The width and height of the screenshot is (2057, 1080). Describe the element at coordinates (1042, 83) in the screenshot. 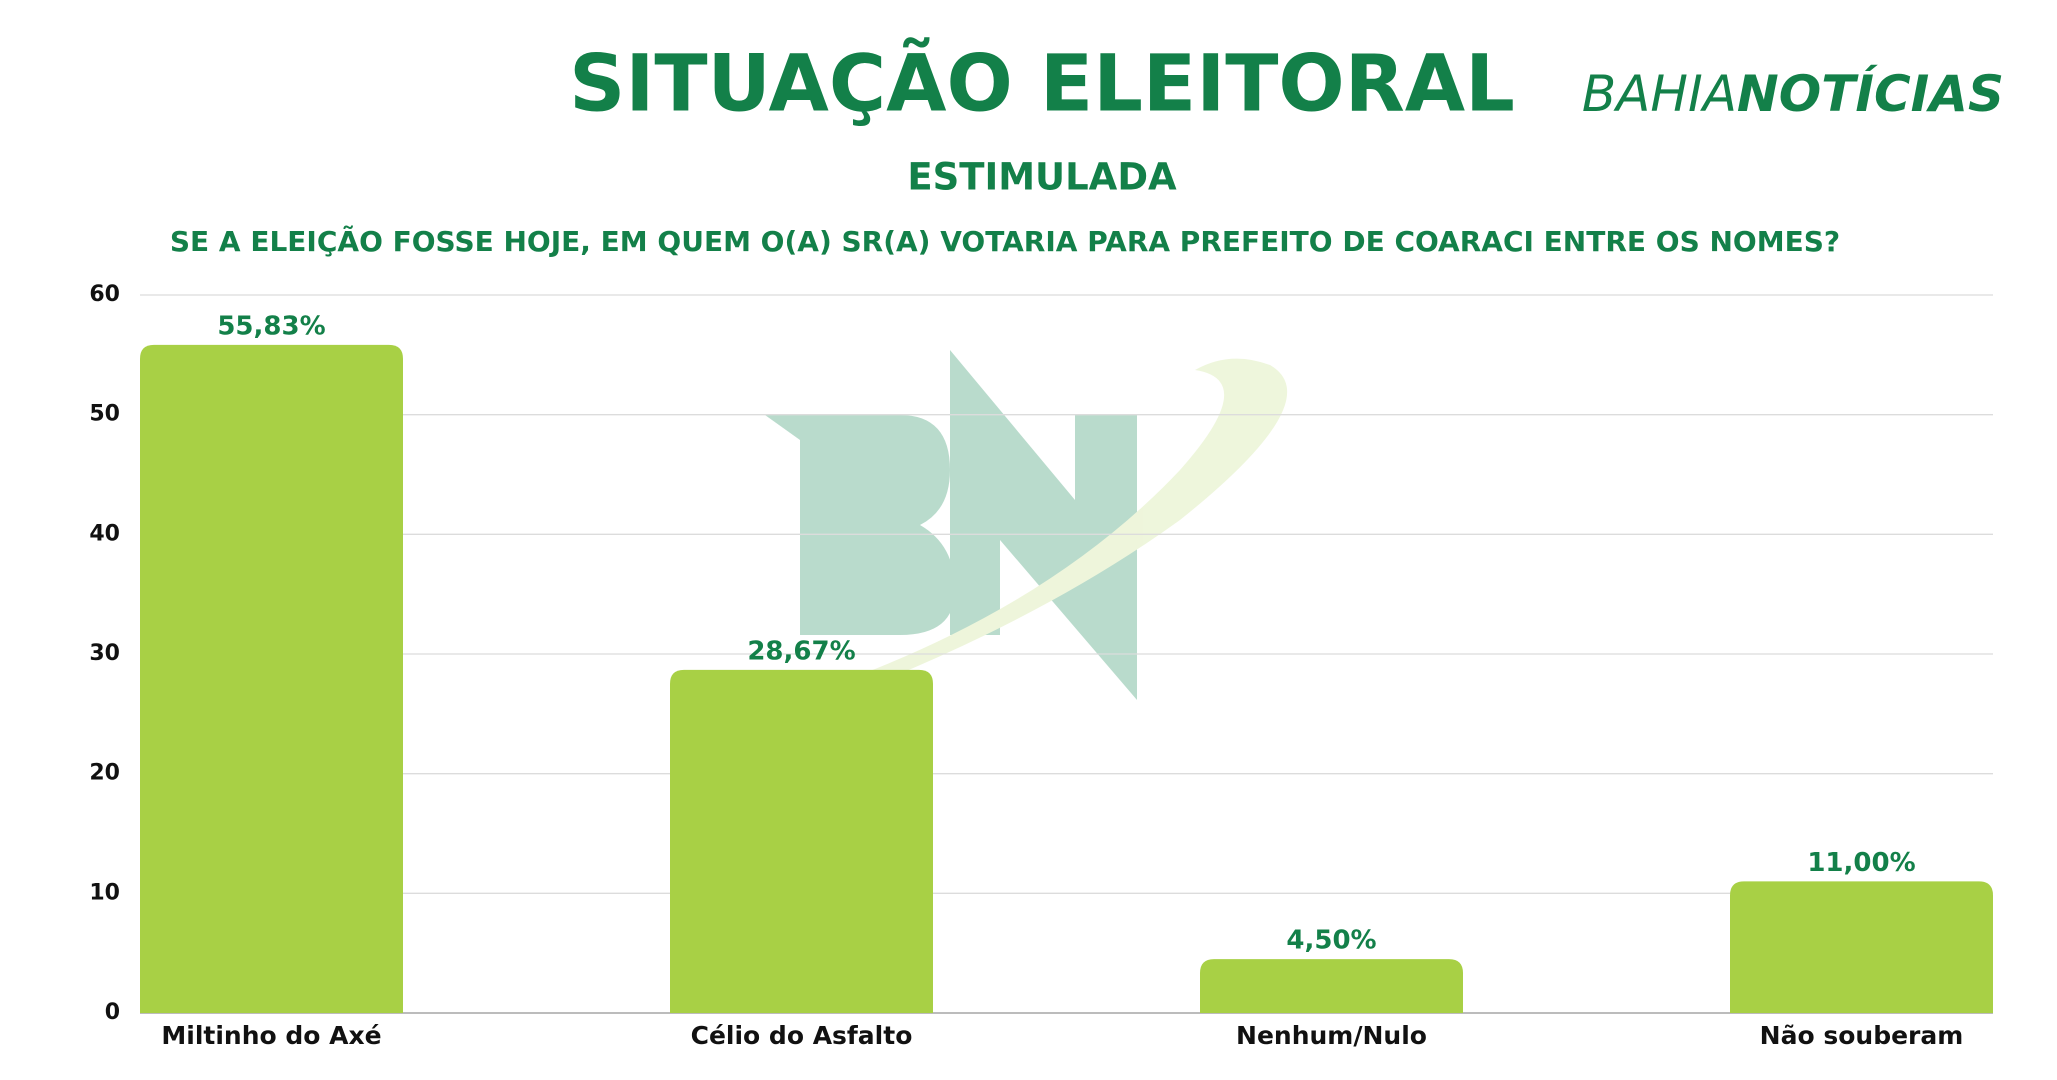

I see `chart-title: SITUAÇÃO ELEITORAL` at that location.